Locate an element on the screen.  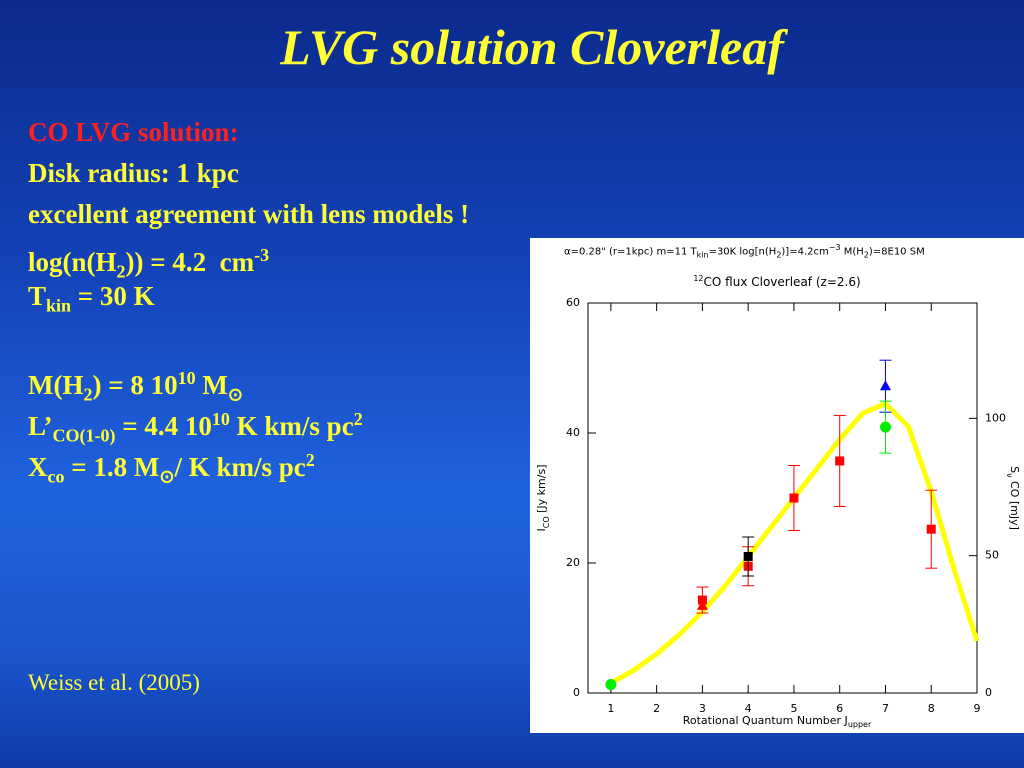
text: L’ is located at coordinates (40, 426).